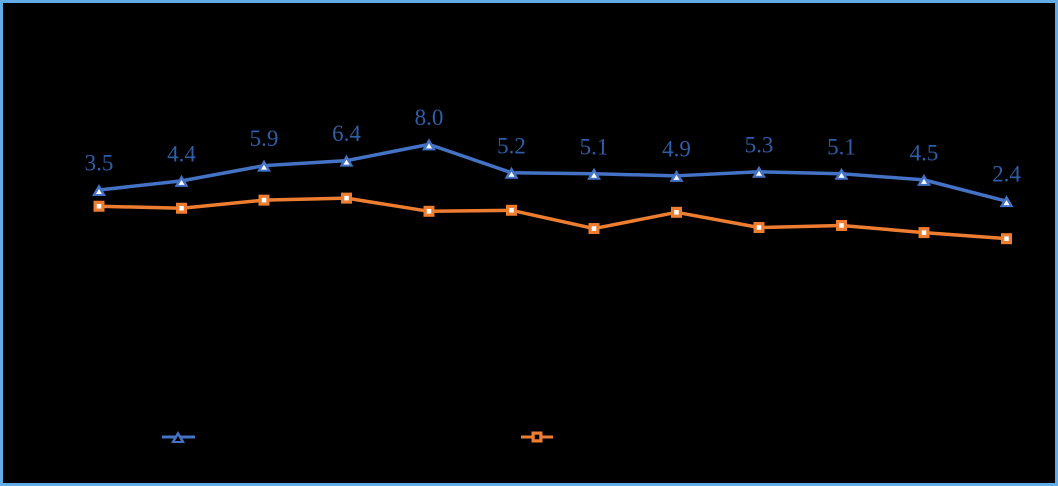 The width and height of the screenshot is (1058, 486). Describe the element at coordinates (99, 163) in the screenshot. I see `data-label: 3.5` at that location.